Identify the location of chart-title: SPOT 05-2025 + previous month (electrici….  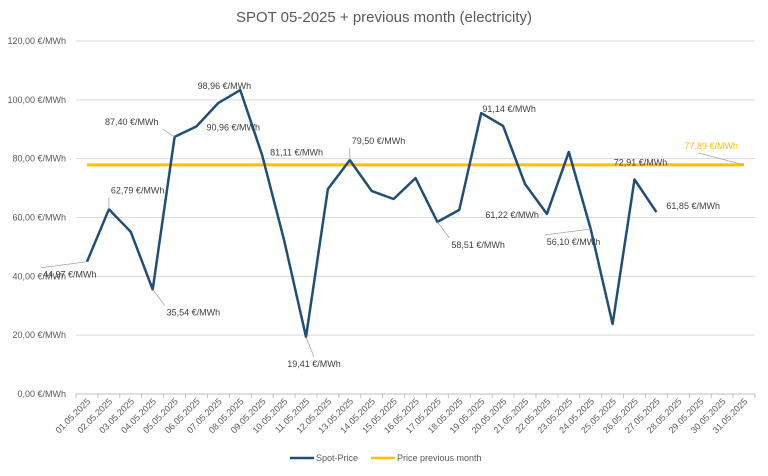
(384, 17).